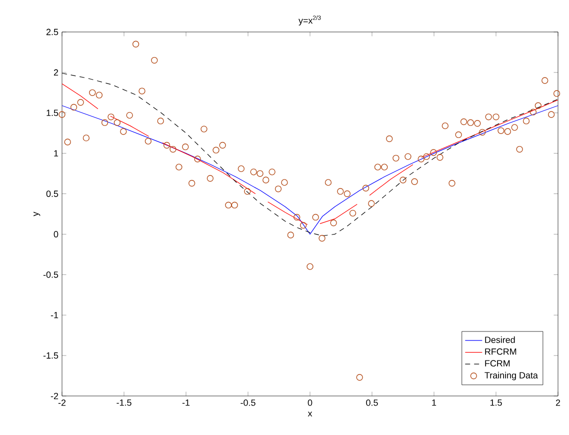  I want to click on x-tick-label: 1.5, so click(496, 403).